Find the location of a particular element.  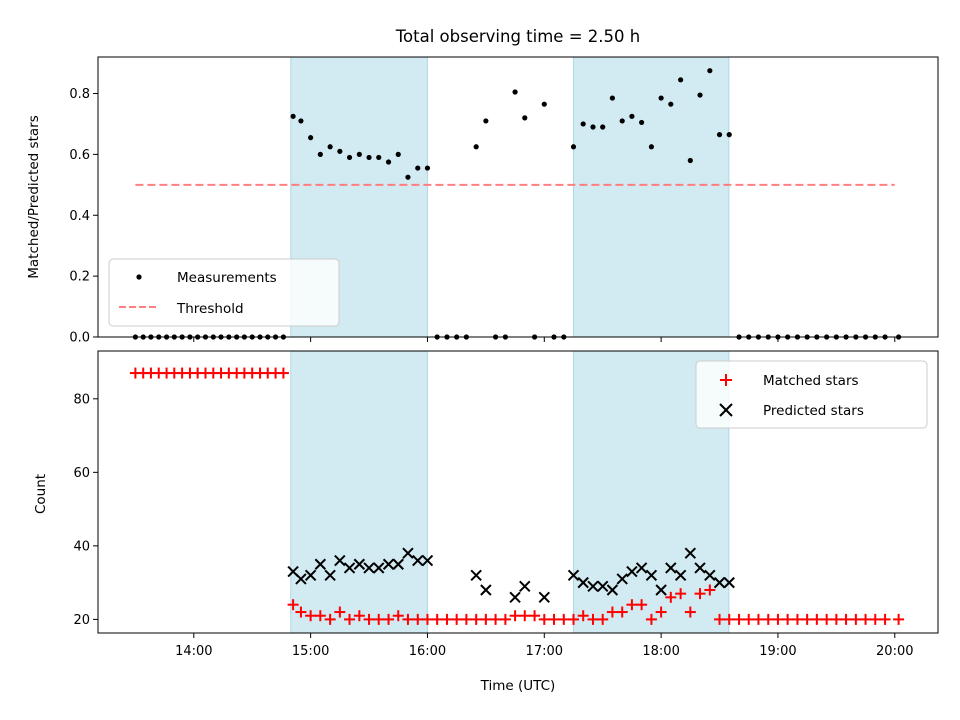

x-tick-label: 19:00 is located at coordinates (777, 651).